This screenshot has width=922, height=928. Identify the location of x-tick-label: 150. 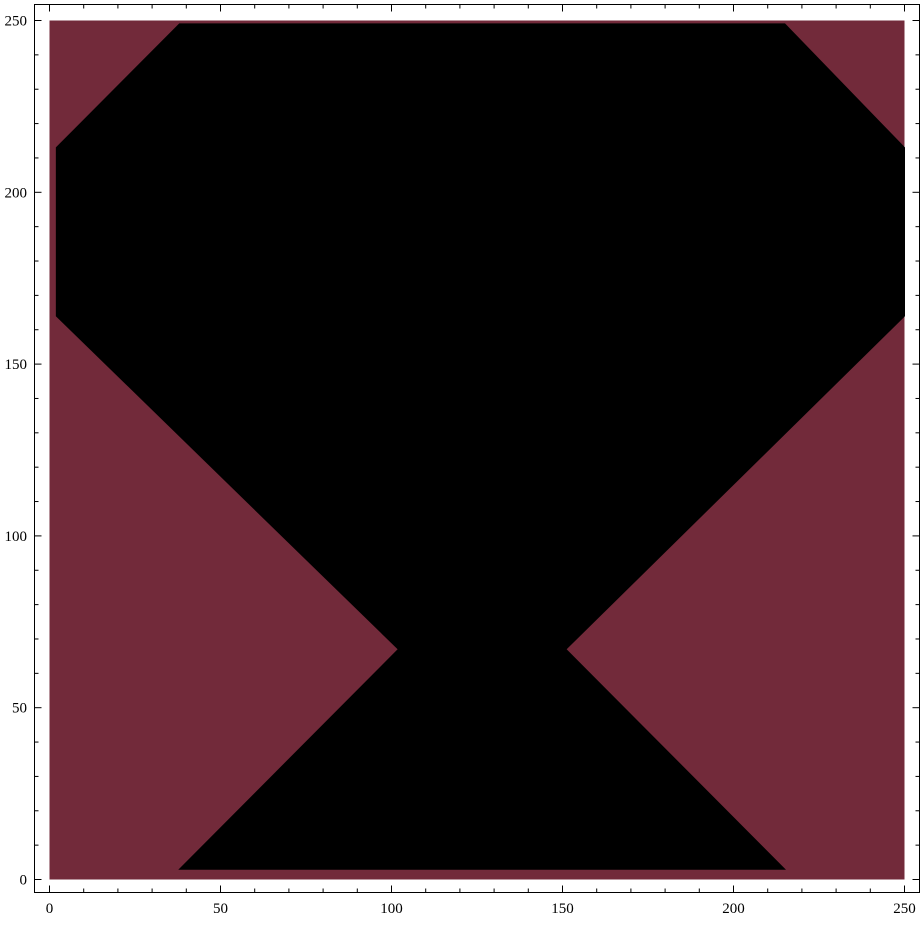
(562, 909).